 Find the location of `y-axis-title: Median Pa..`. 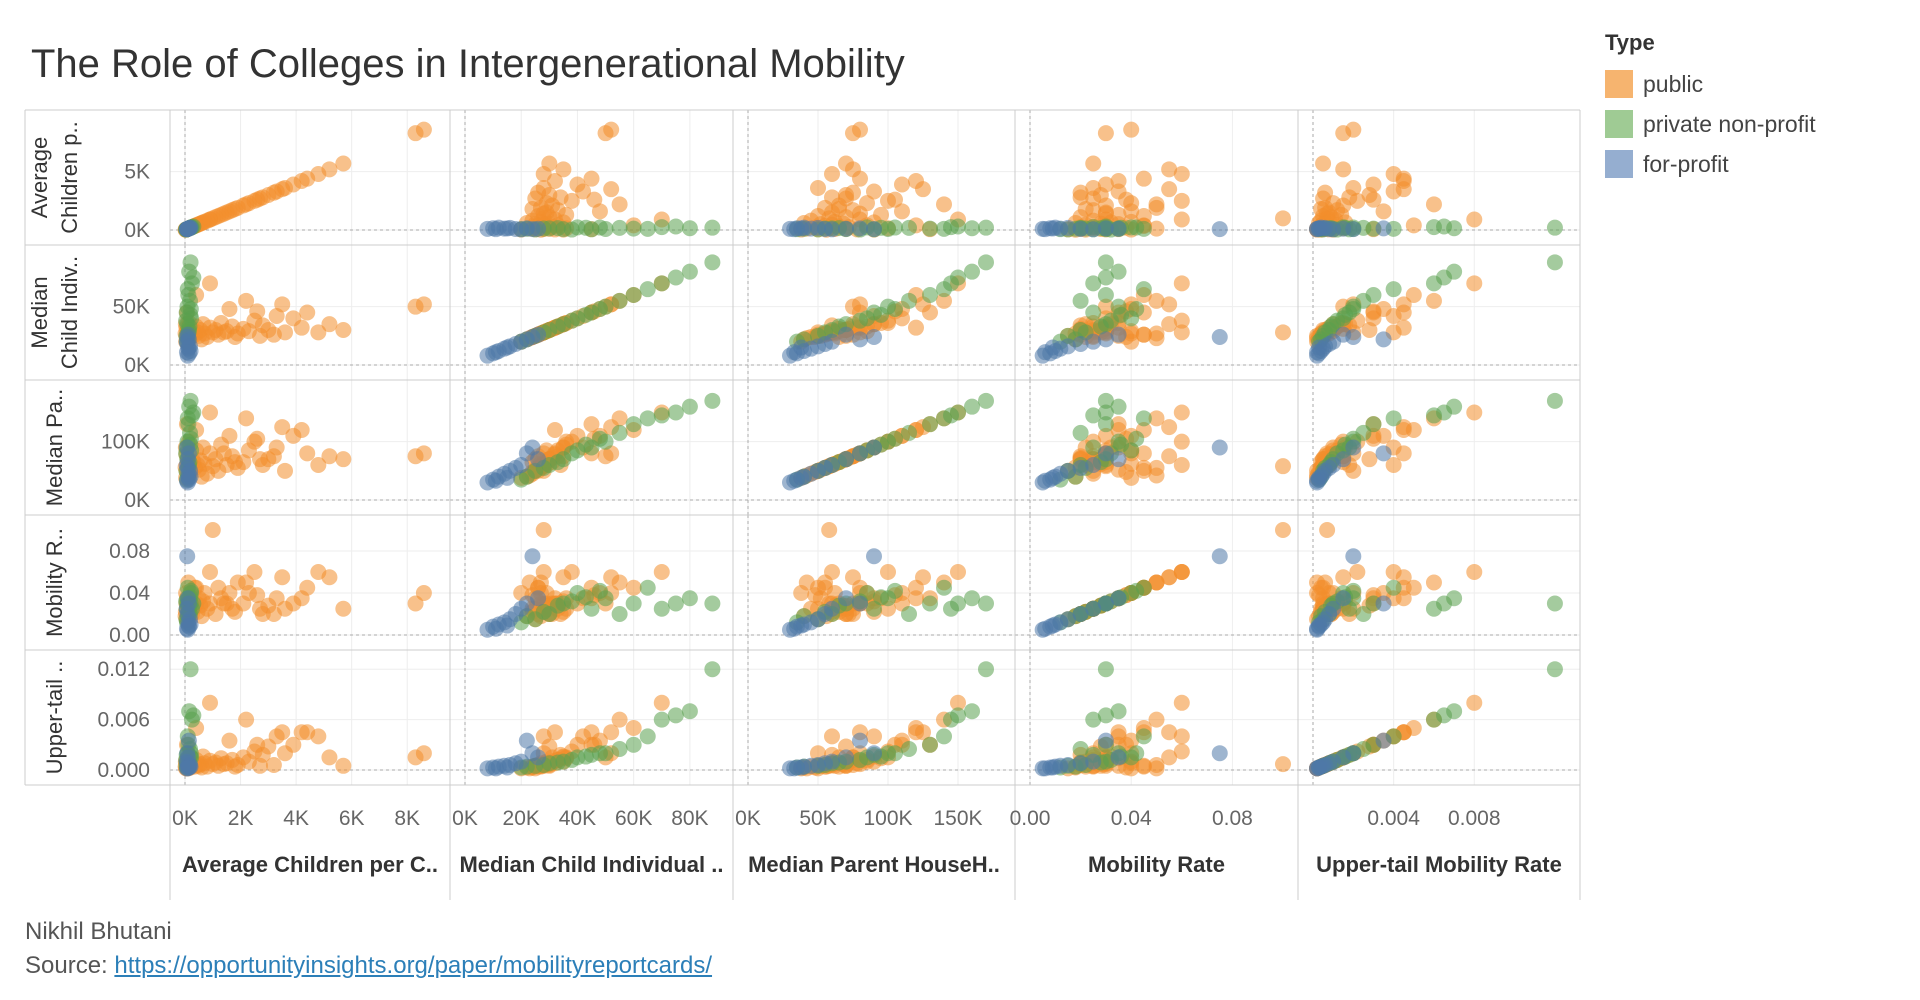

y-axis-title: Median Pa.. is located at coordinates (54, 447).